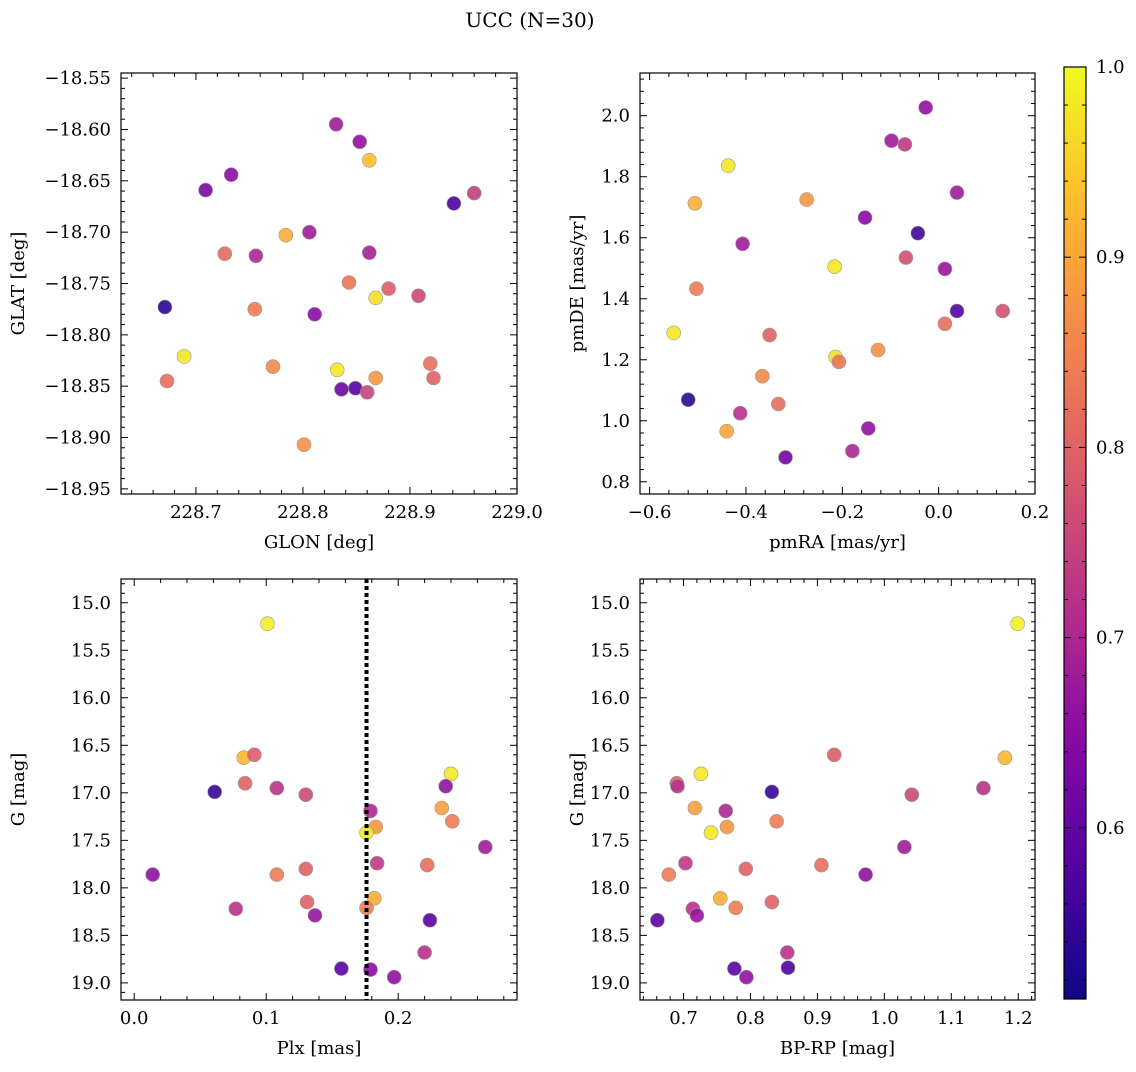 Image resolution: width=1136 pixels, height=1072 pixels. What do you see at coordinates (610, 650) in the screenshot?
I see `y-tick-label: 15.5` at bounding box center [610, 650].